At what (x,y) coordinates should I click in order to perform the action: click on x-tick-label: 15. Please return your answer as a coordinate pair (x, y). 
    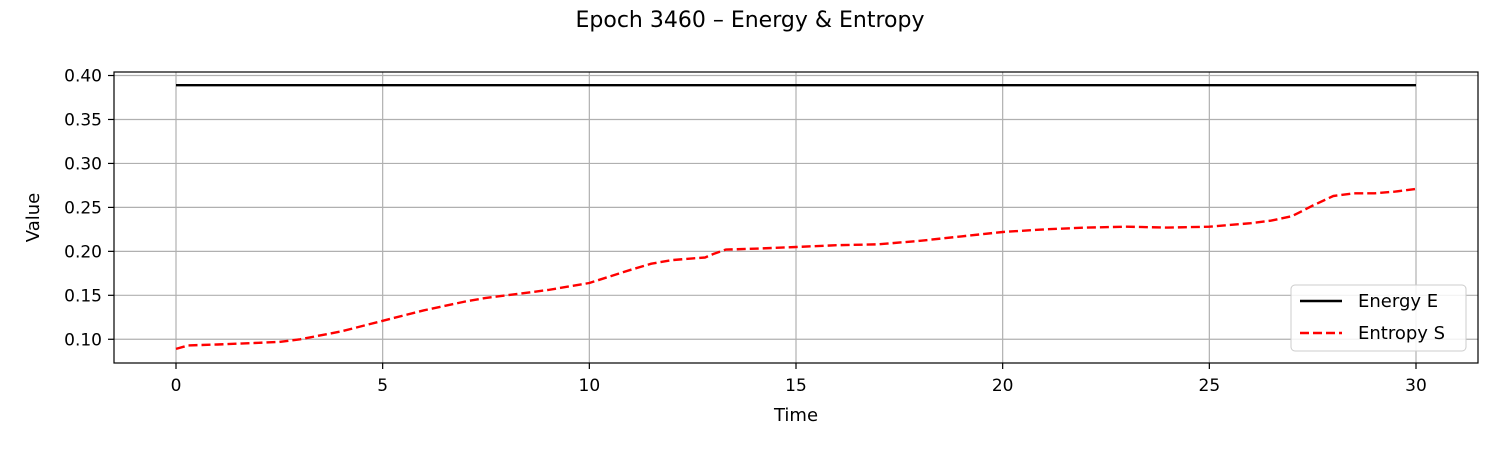
    Looking at the image, I should click on (796, 386).